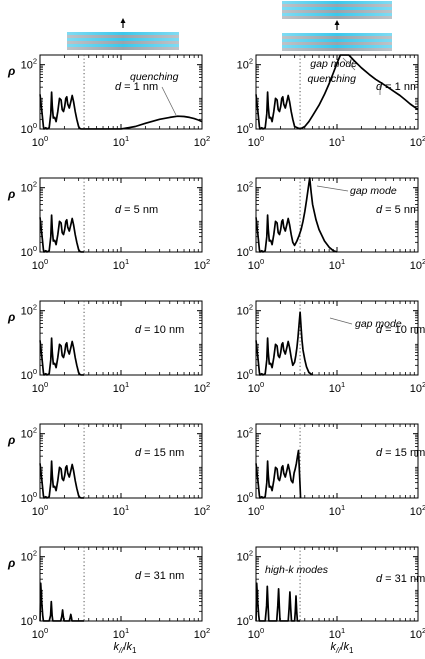 The width and height of the screenshot is (425, 659). What do you see at coordinates (332, 79) in the screenshot?
I see `annotation-label: quenching` at bounding box center [332, 79].